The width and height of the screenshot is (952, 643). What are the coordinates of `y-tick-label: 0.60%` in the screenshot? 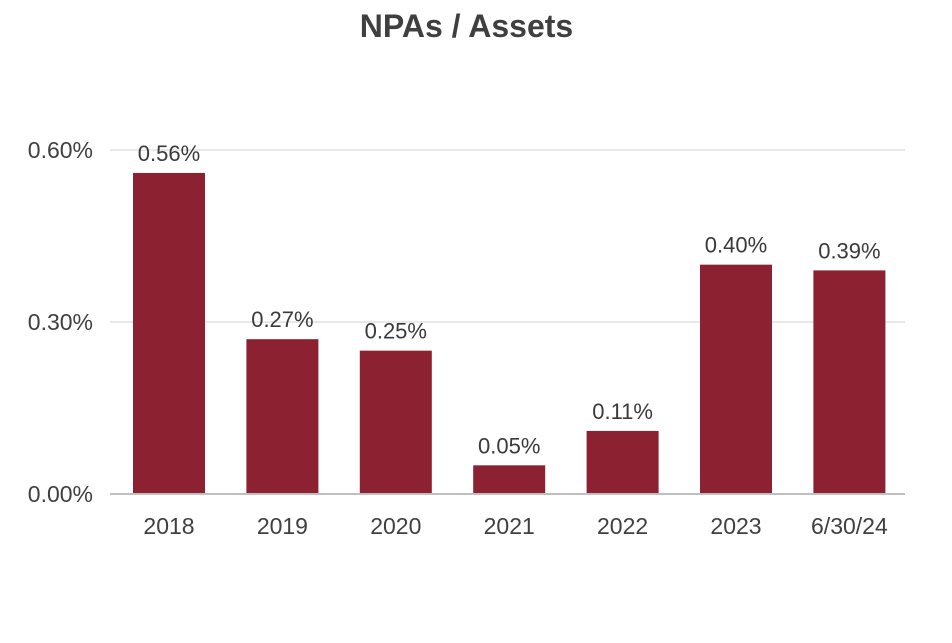 It's located at (60, 150).